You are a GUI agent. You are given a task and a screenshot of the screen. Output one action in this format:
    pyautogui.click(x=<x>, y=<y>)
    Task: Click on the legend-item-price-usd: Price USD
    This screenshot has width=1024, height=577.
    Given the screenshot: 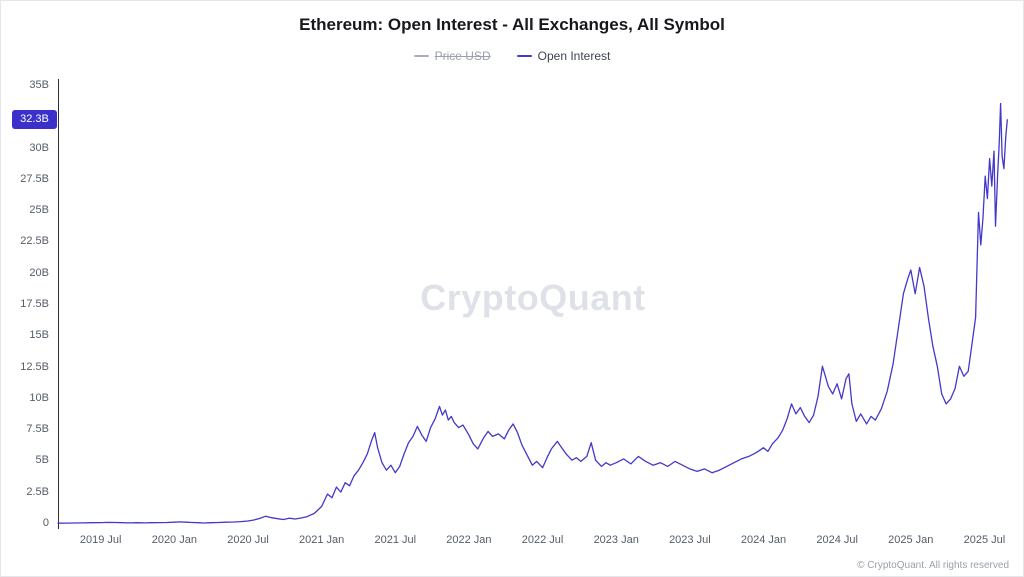 What is the action you would take?
    pyautogui.click(x=452, y=56)
    